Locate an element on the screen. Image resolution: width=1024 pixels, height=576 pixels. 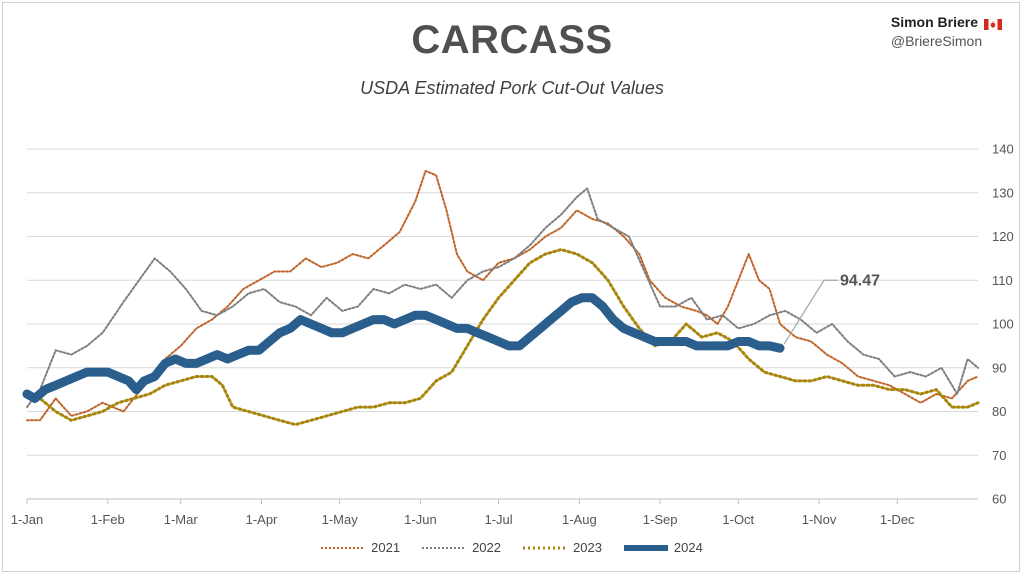
x-tick-label: 1-Jan is located at coordinates (27, 519).